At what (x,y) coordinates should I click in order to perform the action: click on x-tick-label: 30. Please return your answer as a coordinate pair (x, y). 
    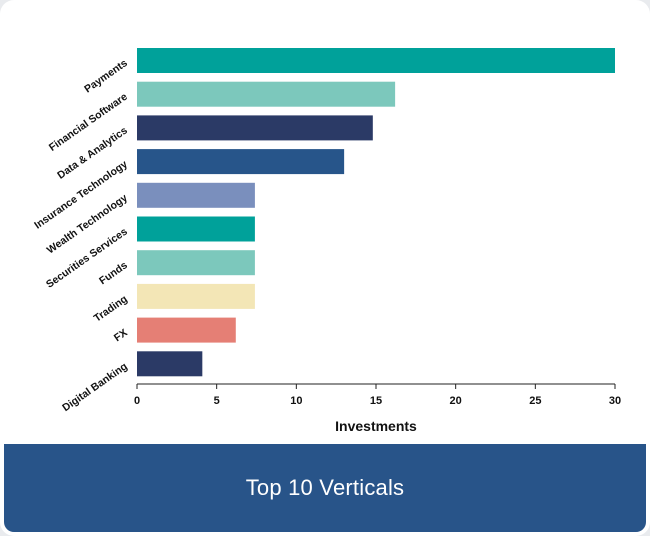
    Looking at the image, I should click on (615, 401).